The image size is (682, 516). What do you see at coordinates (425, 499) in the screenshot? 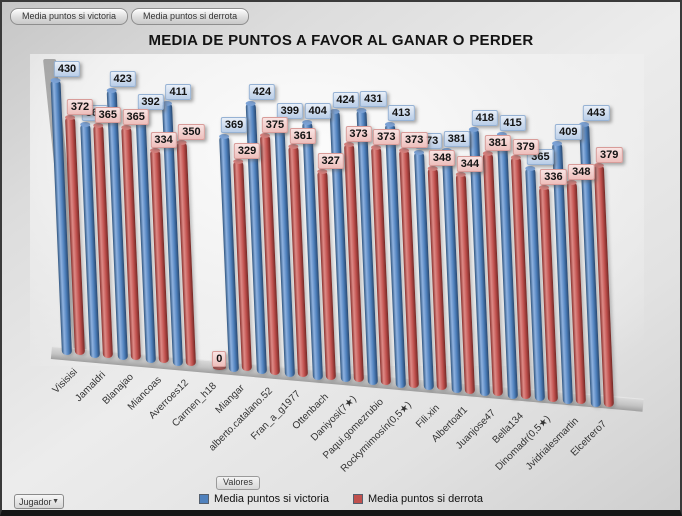
I see `legend-label-defeat: Media puntos si derrota` at bounding box center [425, 499].